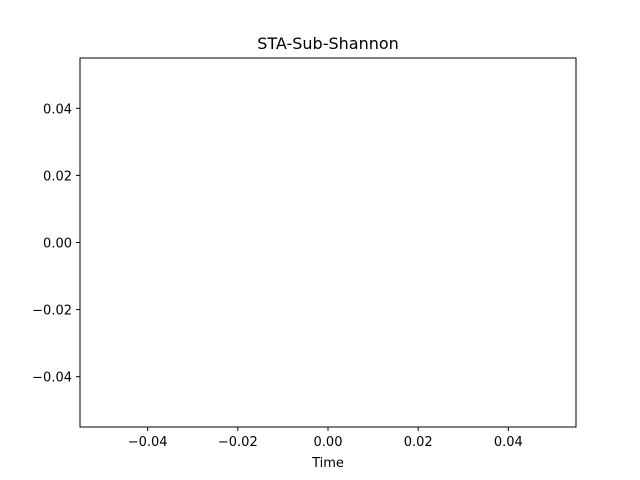 This screenshot has width=640, height=480. What do you see at coordinates (57, 109) in the screenshot?
I see `y-tick-label: 0.04` at bounding box center [57, 109].